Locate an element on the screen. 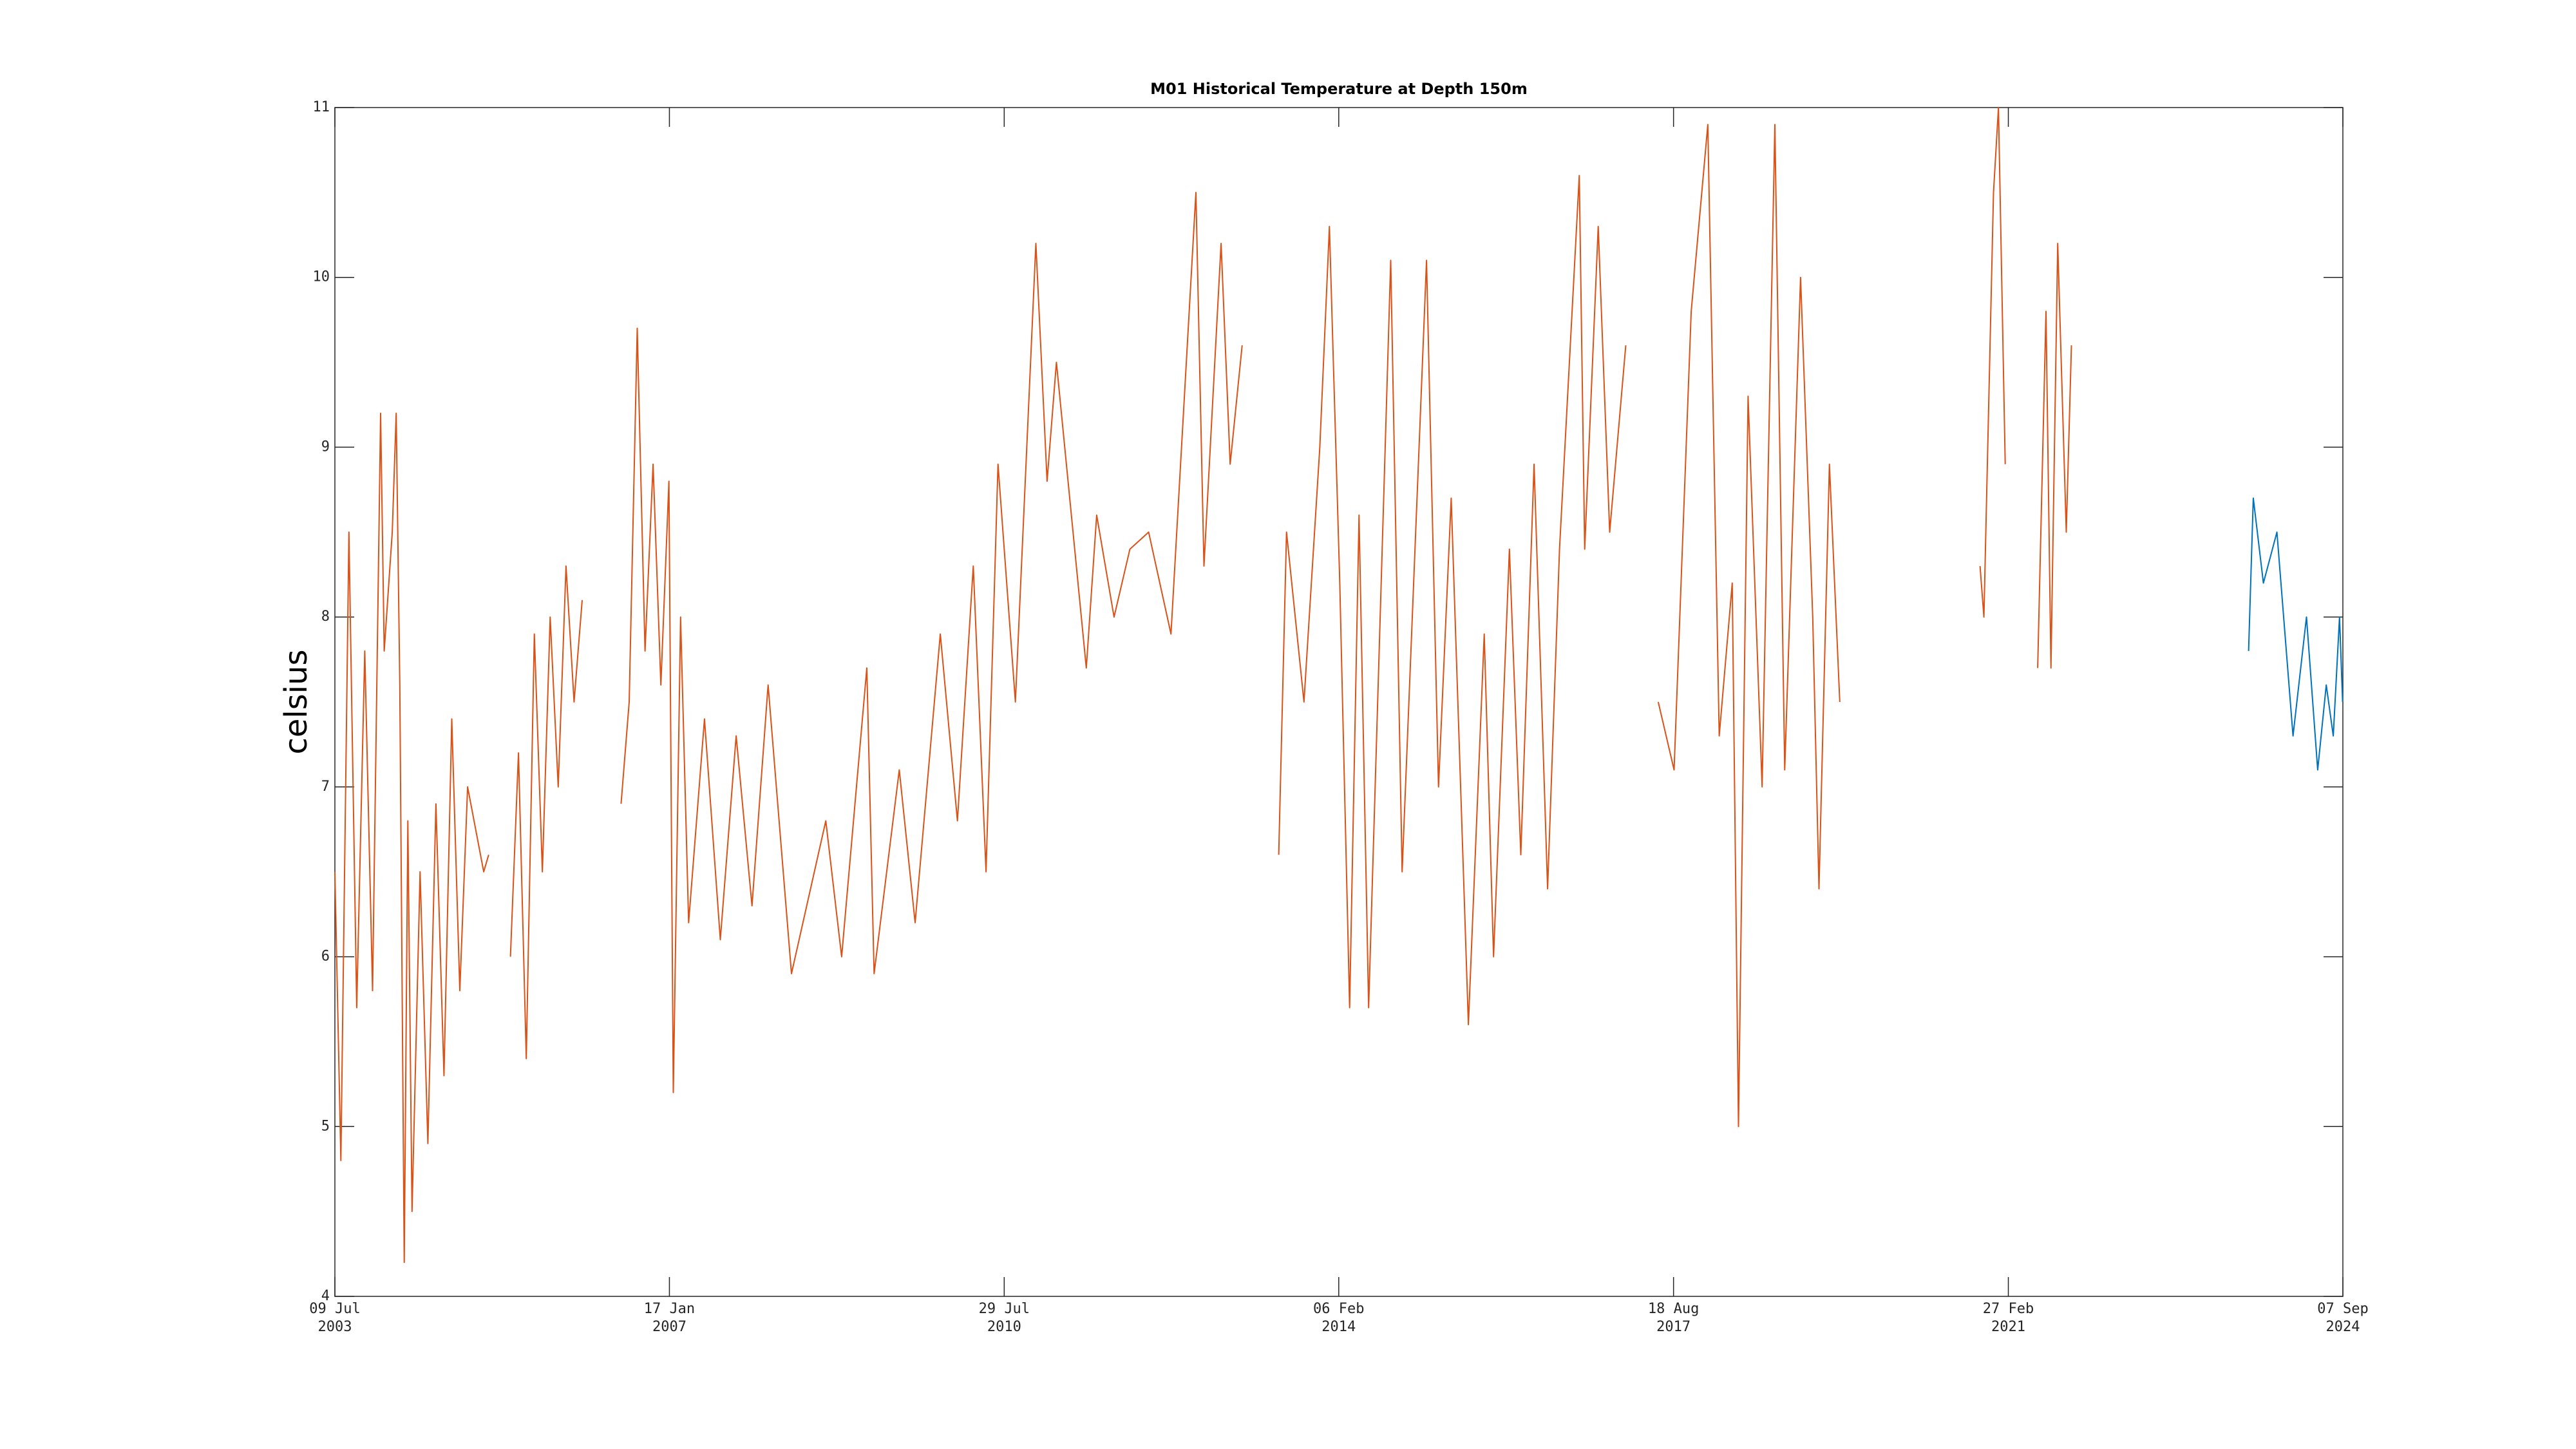 The width and height of the screenshot is (2576, 1449). y-tick-label: 4 is located at coordinates (326, 1296).